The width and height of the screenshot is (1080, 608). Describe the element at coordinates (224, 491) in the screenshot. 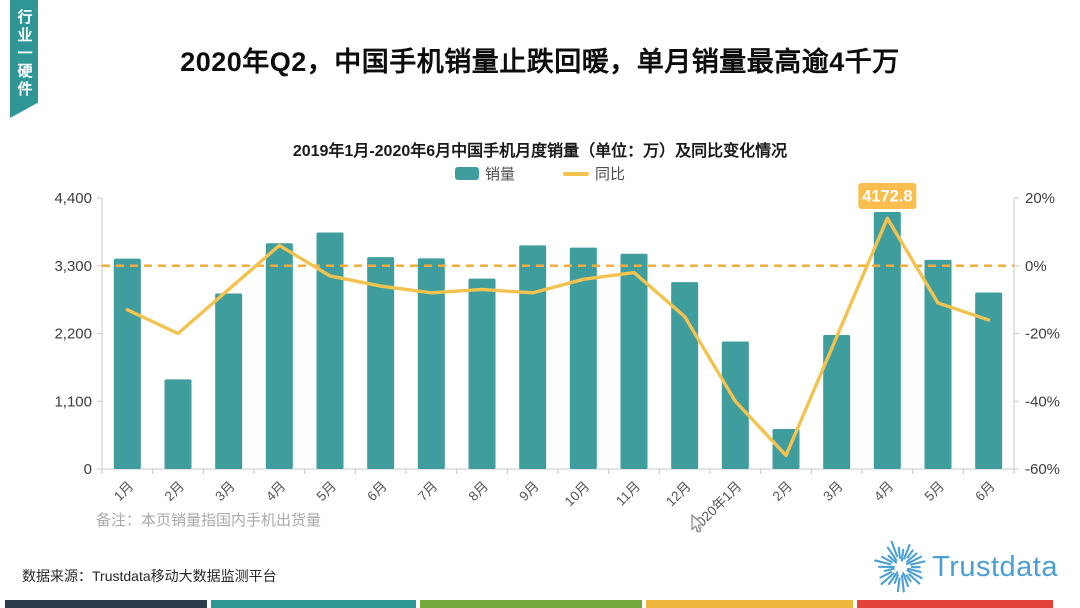

I see `x-label-2: 3月` at that location.